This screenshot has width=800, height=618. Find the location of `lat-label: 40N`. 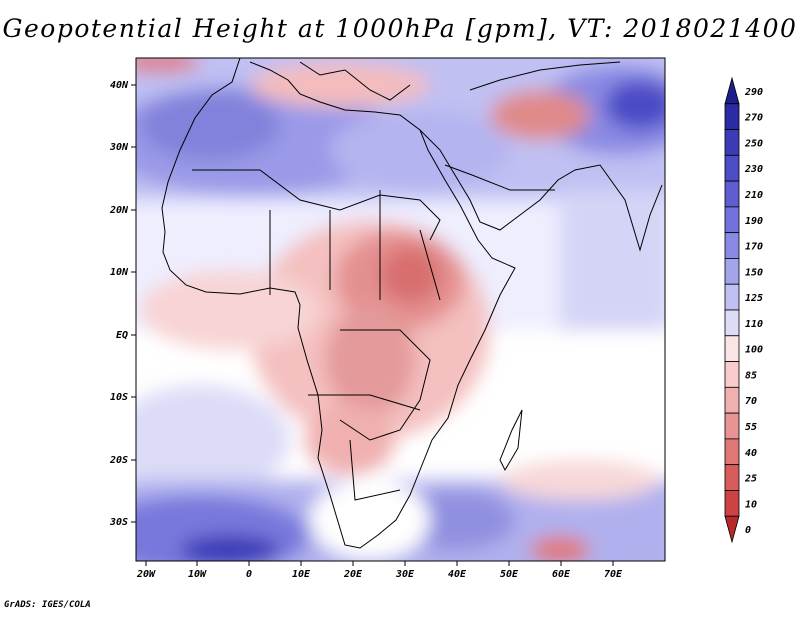

lat-label: 40N is located at coordinates (119, 85).